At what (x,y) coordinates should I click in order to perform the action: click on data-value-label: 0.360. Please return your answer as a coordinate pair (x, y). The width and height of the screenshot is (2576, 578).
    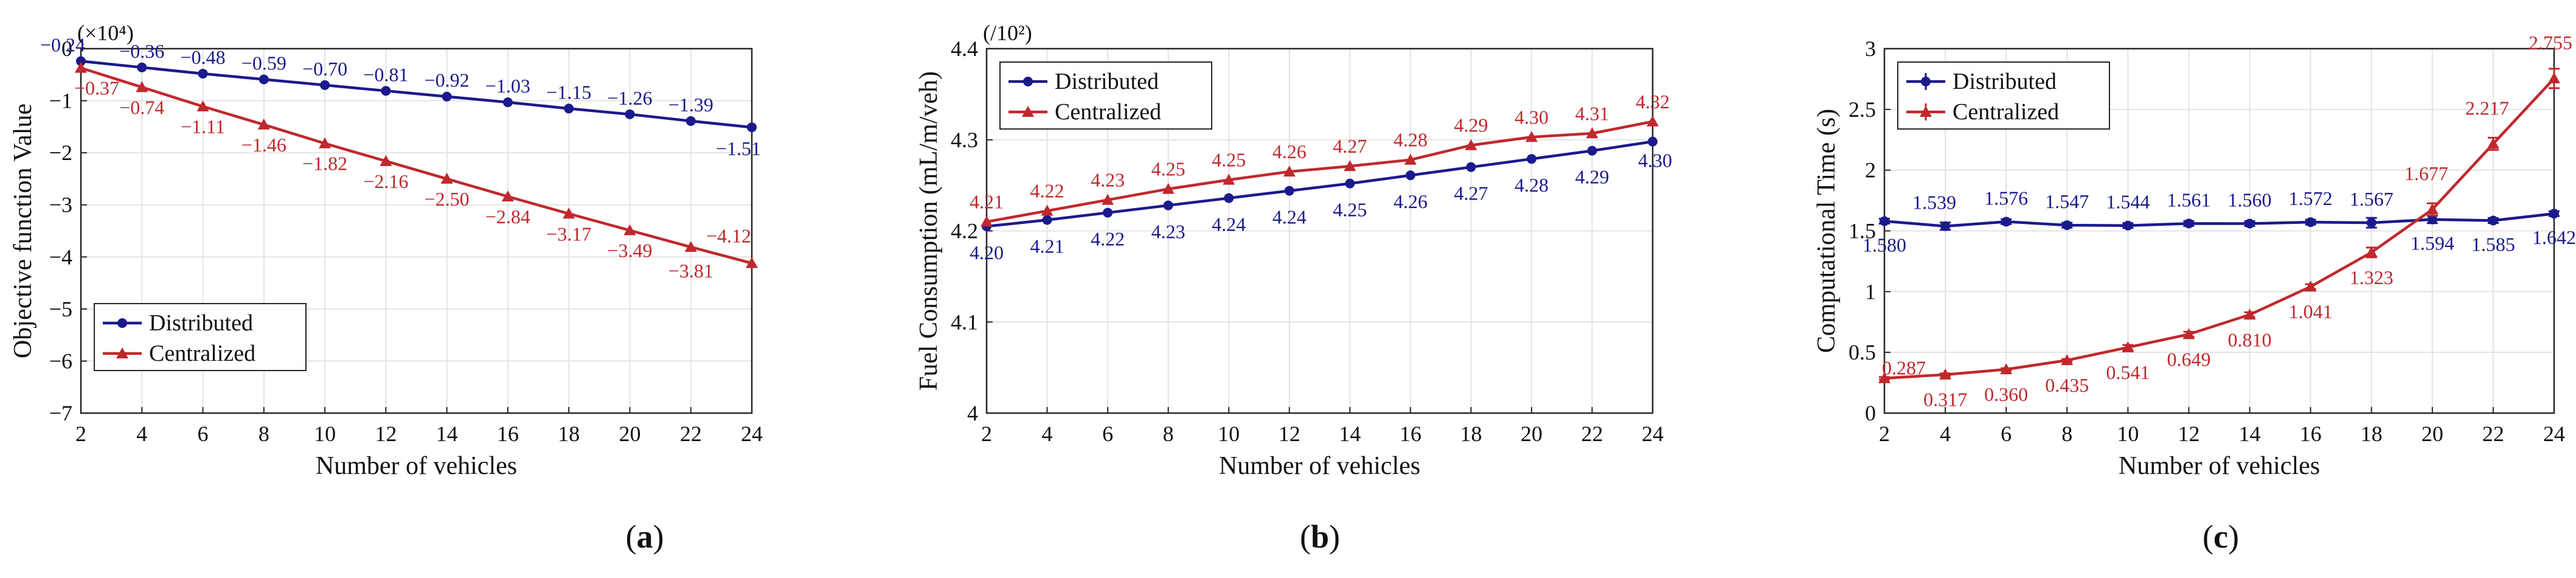
    Looking at the image, I should click on (2006, 394).